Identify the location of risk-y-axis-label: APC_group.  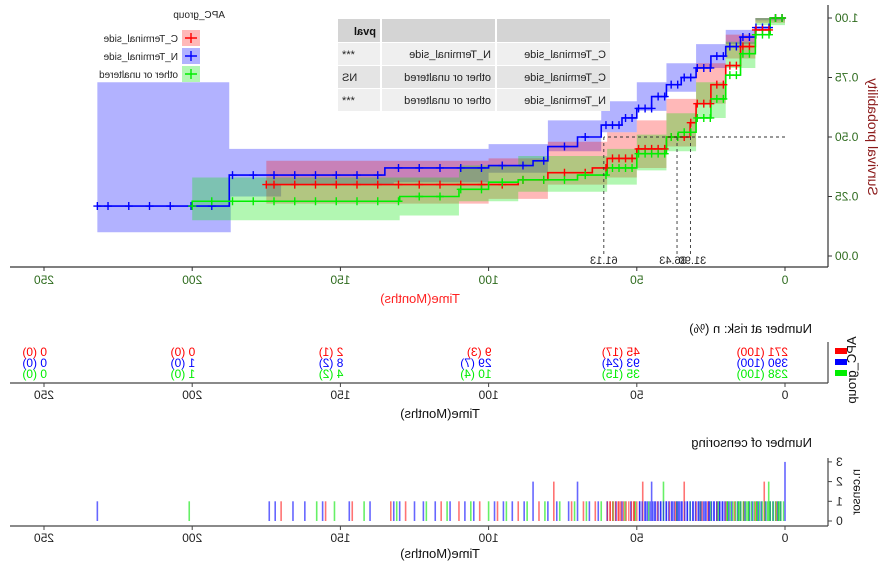
(851, 369).